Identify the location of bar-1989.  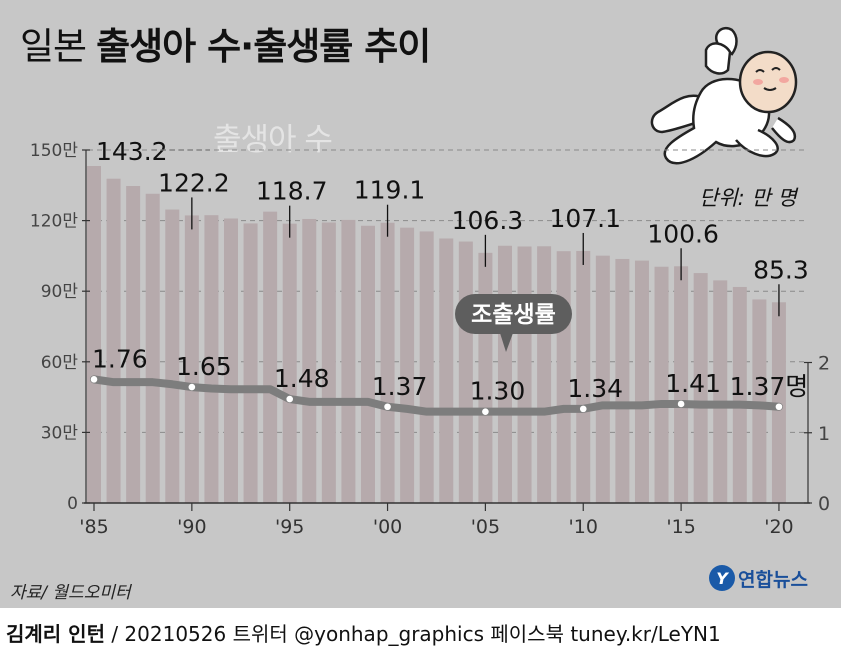
(172, 356).